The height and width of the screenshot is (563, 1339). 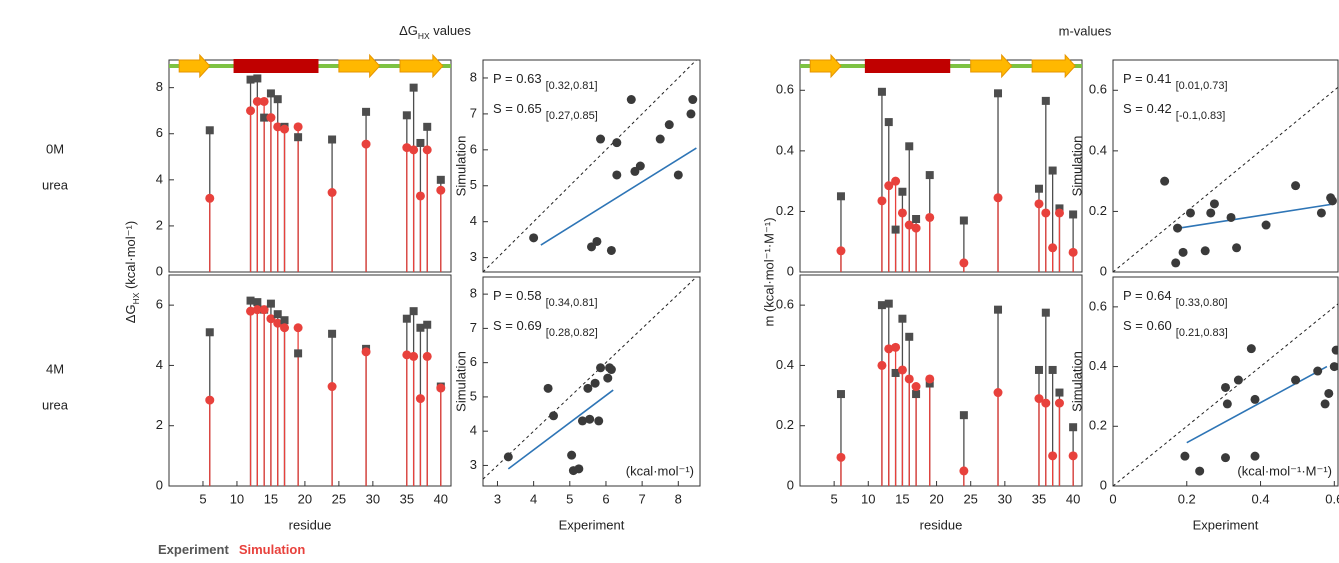 I want to click on x-tick-label: 25, so click(x=970, y=498).